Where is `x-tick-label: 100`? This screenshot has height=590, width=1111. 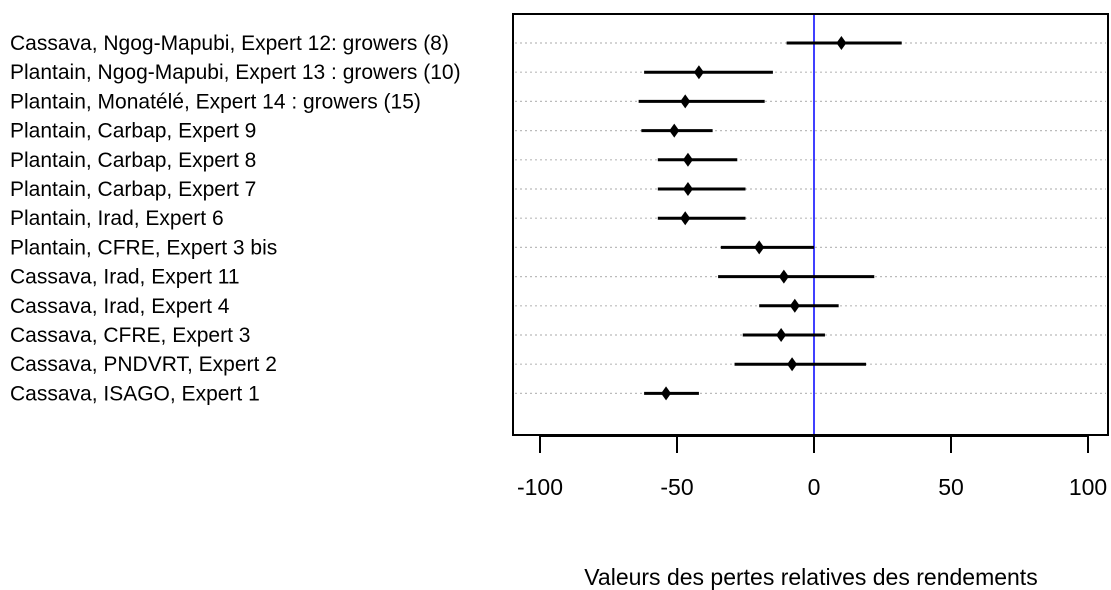 x-tick-label: 100 is located at coordinates (1088, 487).